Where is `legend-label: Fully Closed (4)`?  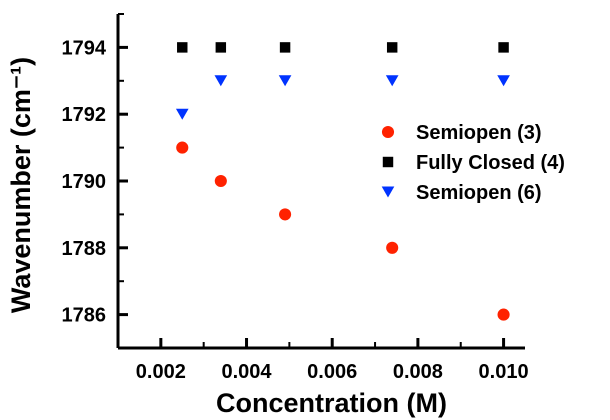 legend-label: Fully Closed (4) is located at coordinates (490, 163).